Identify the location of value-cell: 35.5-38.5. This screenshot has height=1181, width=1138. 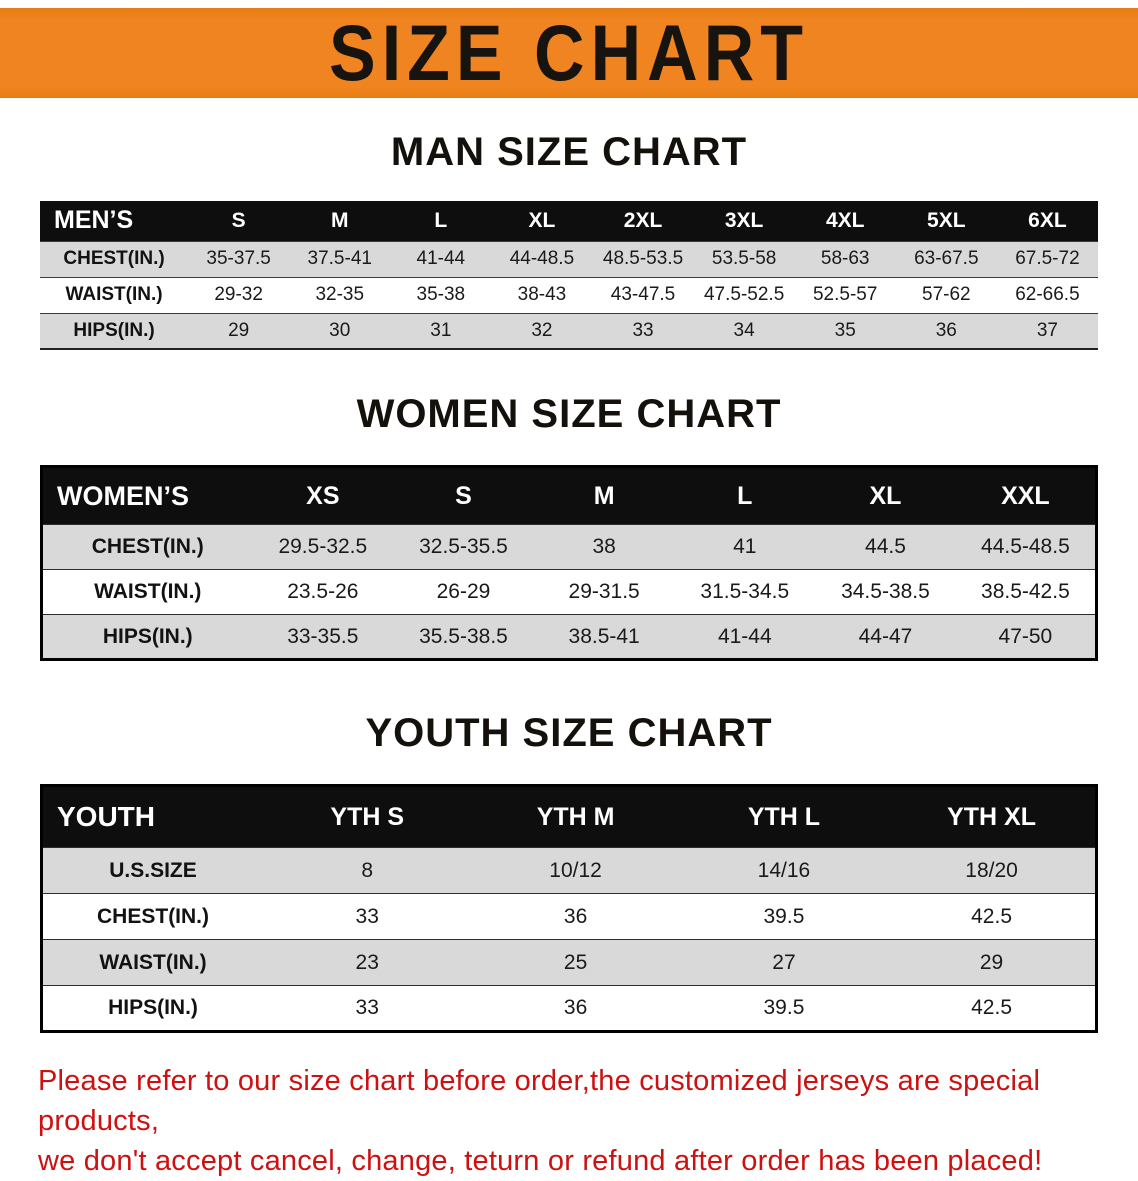
(463, 637).